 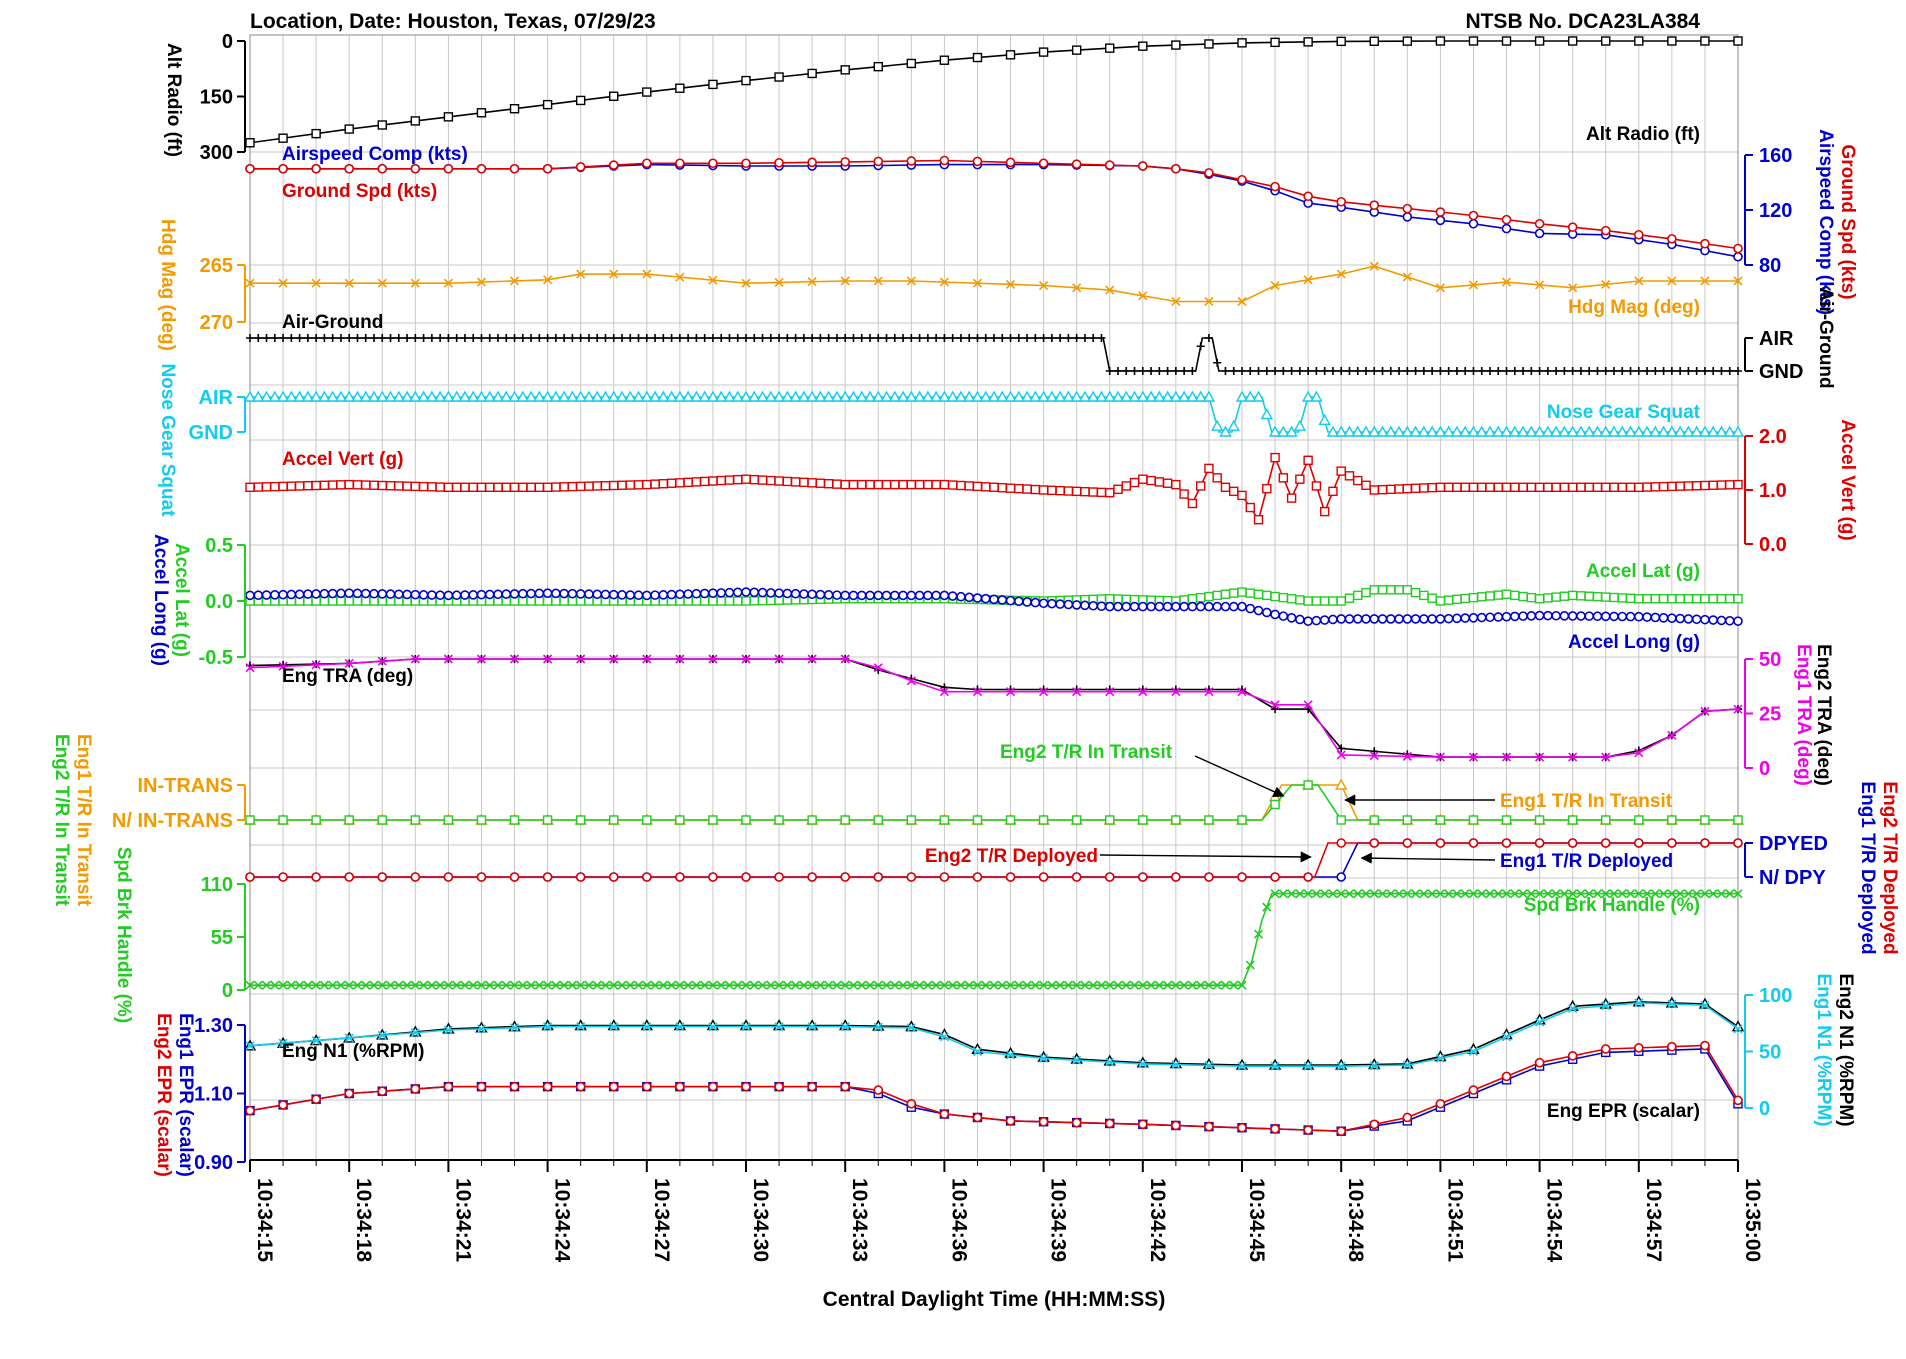 I want to click on series-label: Accel Lat (g), so click(x=1643, y=571).